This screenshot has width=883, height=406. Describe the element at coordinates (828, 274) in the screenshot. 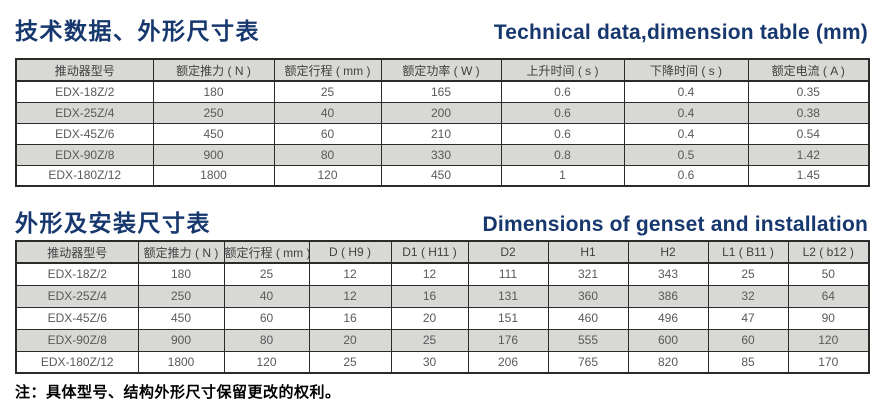

I see `table-cell: 50` at that location.